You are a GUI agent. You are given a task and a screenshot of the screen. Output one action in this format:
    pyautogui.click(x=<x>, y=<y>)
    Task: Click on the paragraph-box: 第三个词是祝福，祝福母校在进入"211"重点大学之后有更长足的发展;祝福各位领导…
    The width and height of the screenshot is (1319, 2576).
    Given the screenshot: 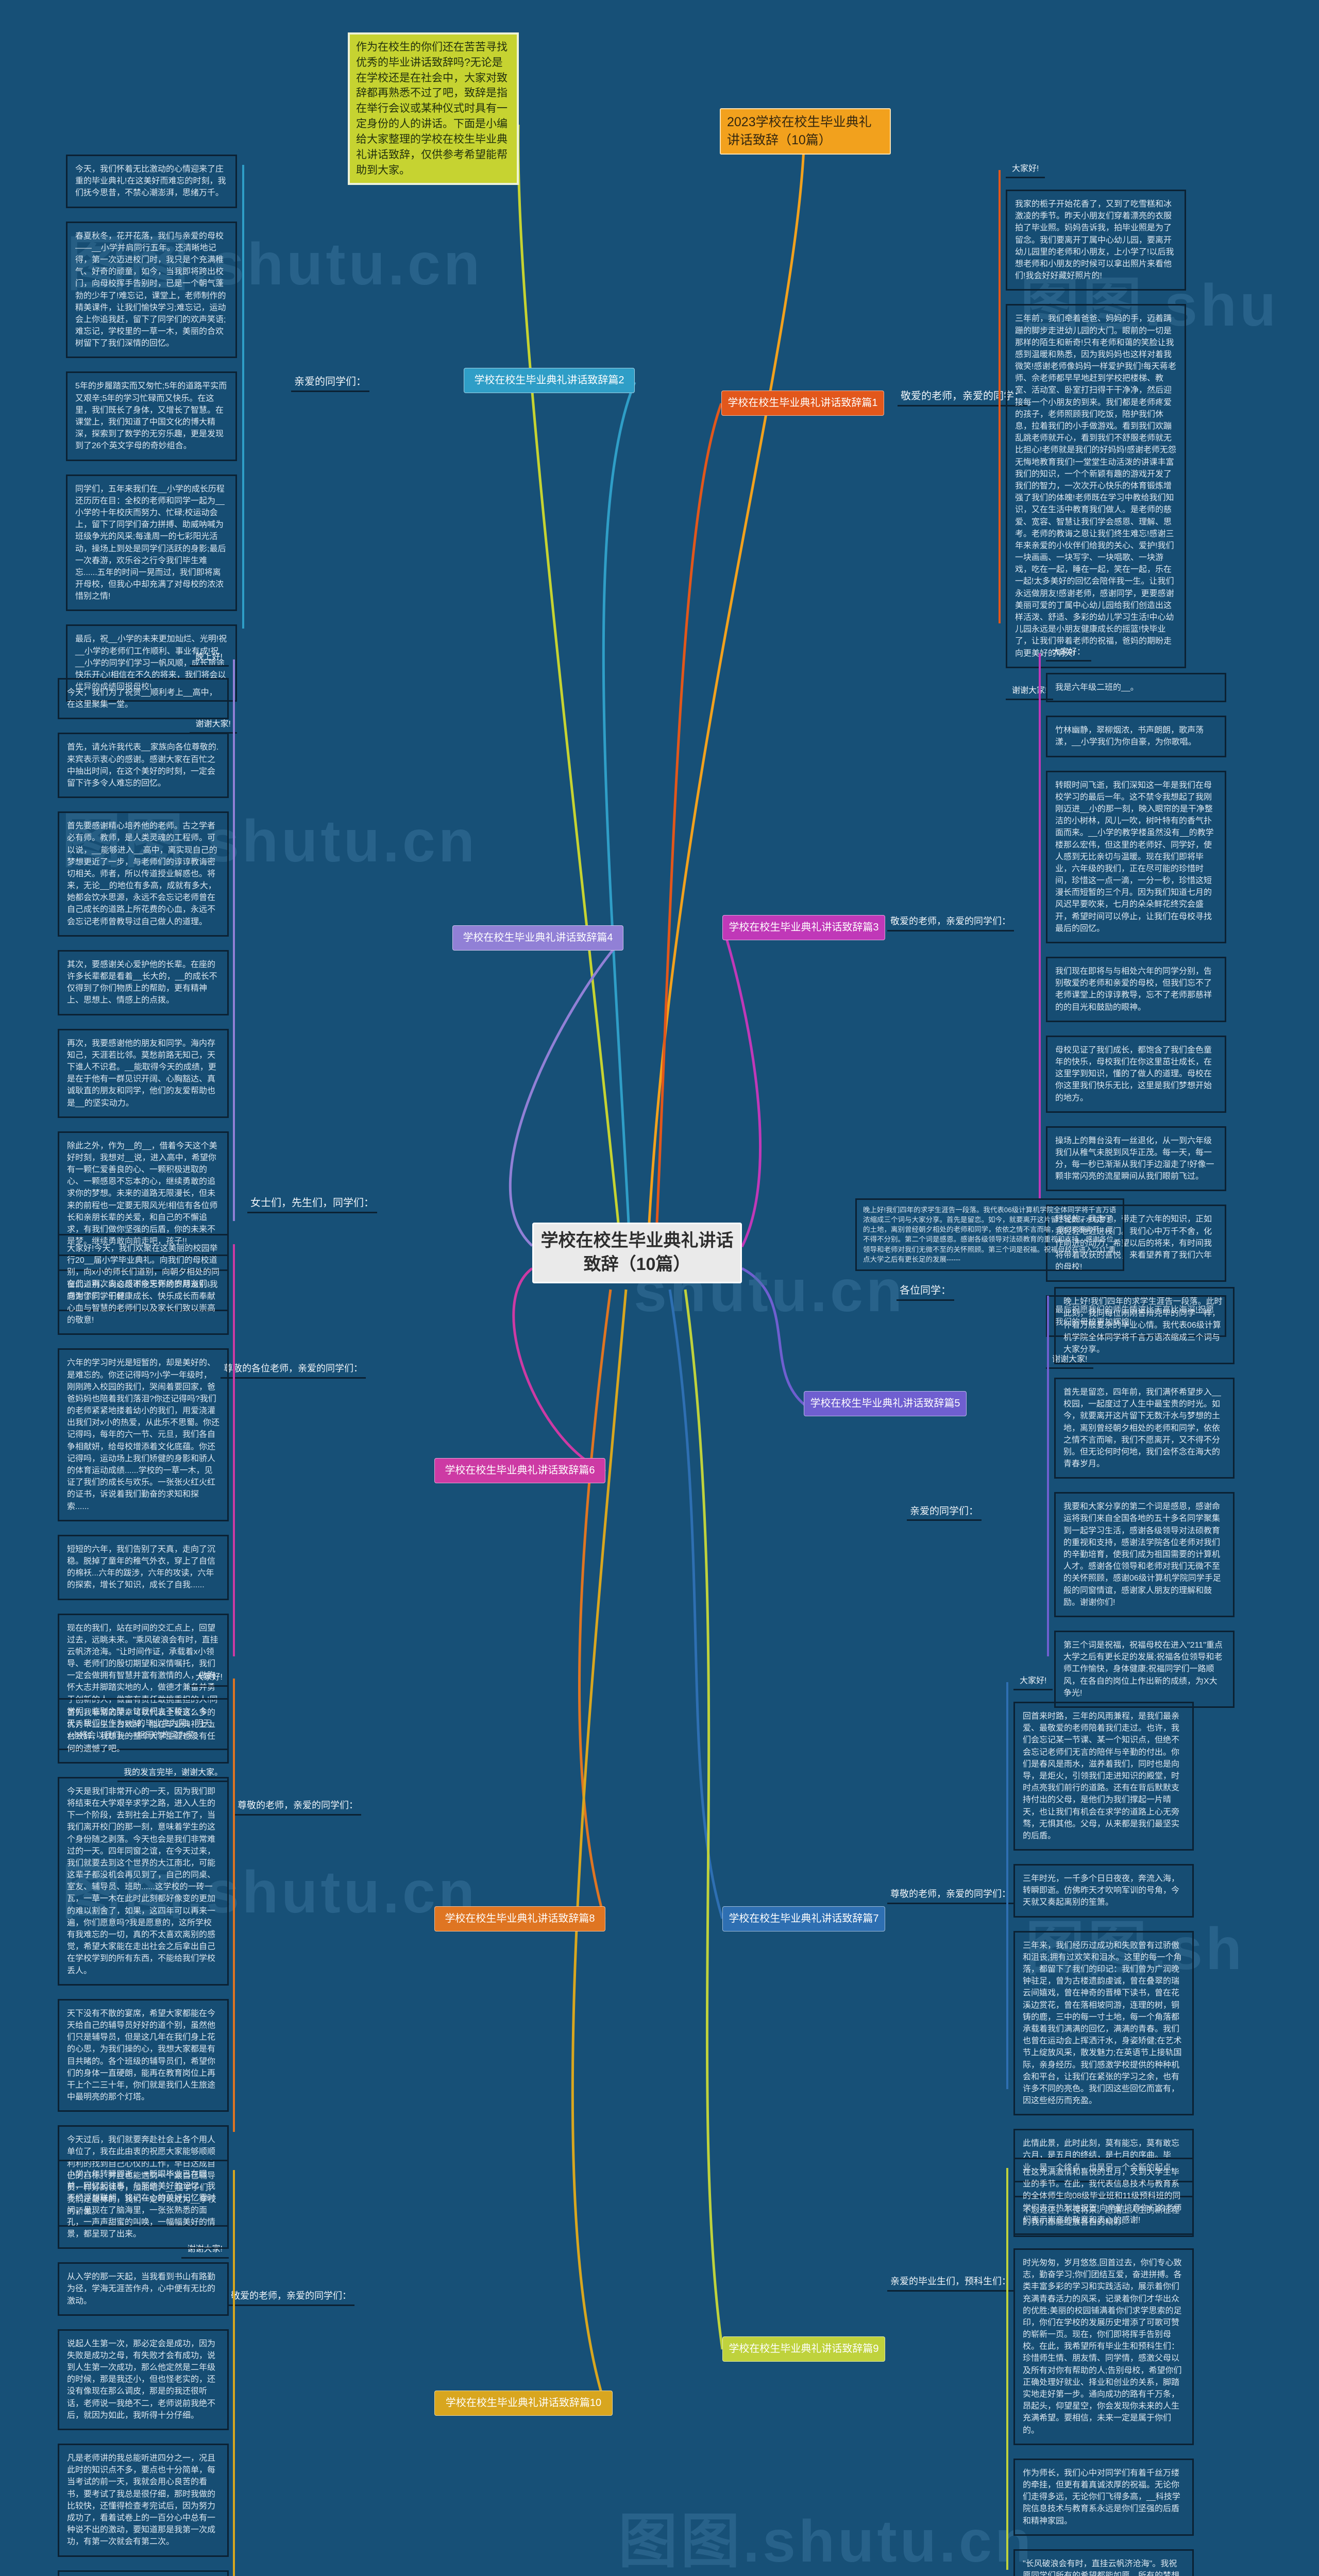 What is the action you would take?
    pyautogui.click(x=1144, y=1669)
    